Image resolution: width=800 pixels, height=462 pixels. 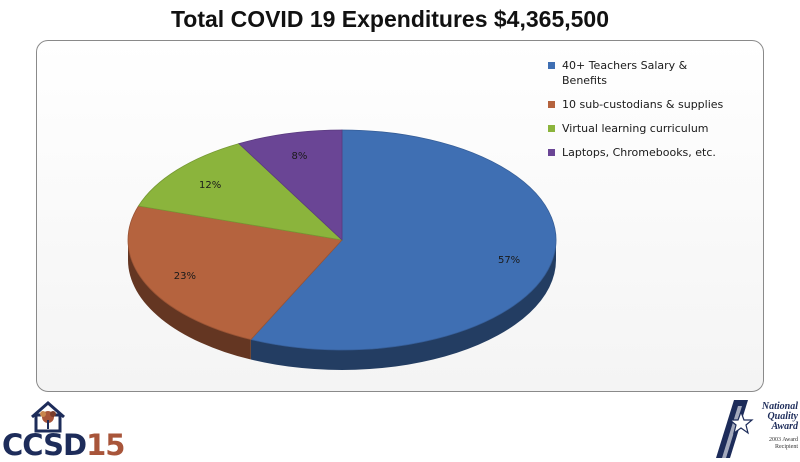 What do you see at coordinates (509, 260) in the screenshot?
I see `pie-data-label: 57%` at bounding box center [509, 260].